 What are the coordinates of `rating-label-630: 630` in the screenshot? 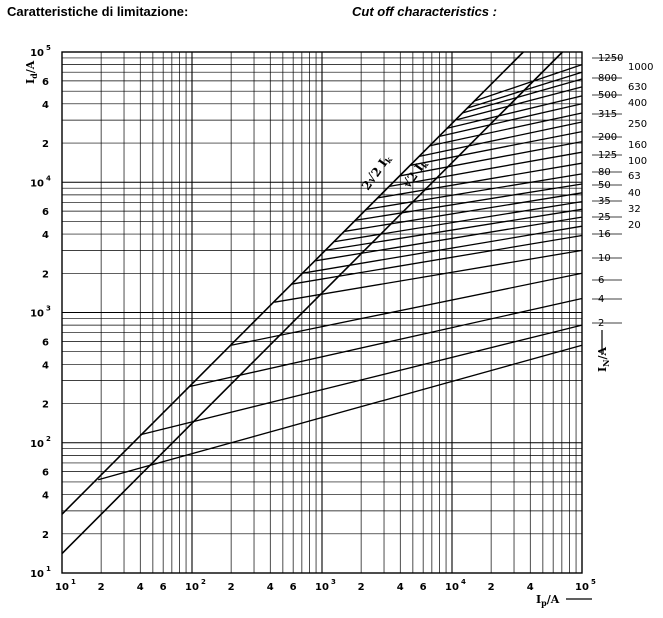 It's located at (637, 87).